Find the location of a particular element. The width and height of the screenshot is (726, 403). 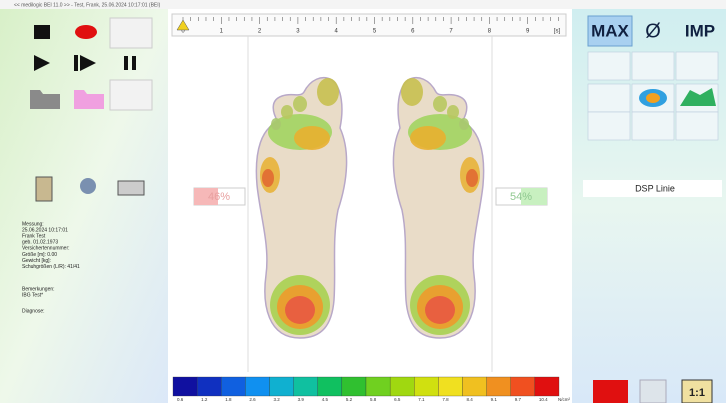

mode-box is located at coordinates (652, 188).